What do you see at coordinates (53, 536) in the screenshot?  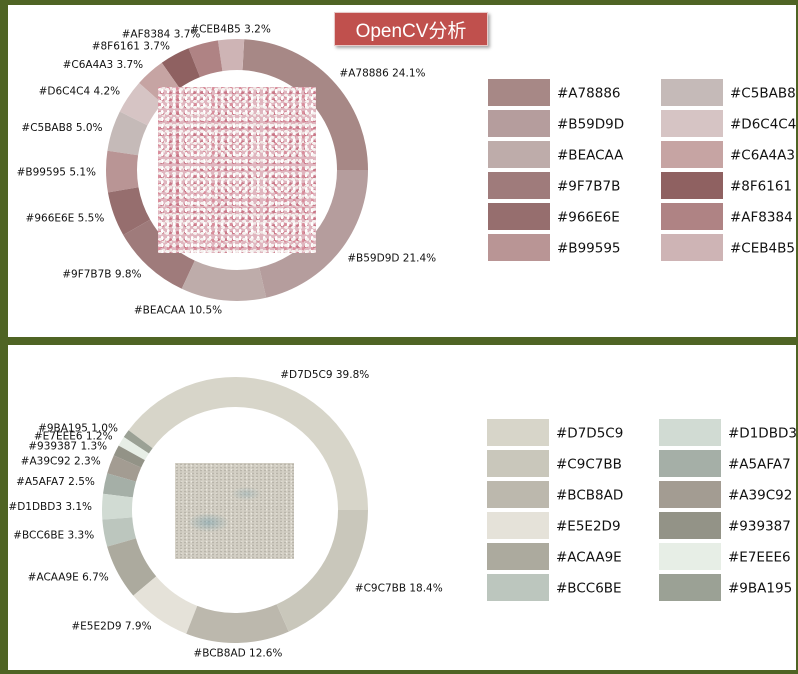 I see `slice-label: #BCC6BE 3.3%` at bounding box center [53, 536].